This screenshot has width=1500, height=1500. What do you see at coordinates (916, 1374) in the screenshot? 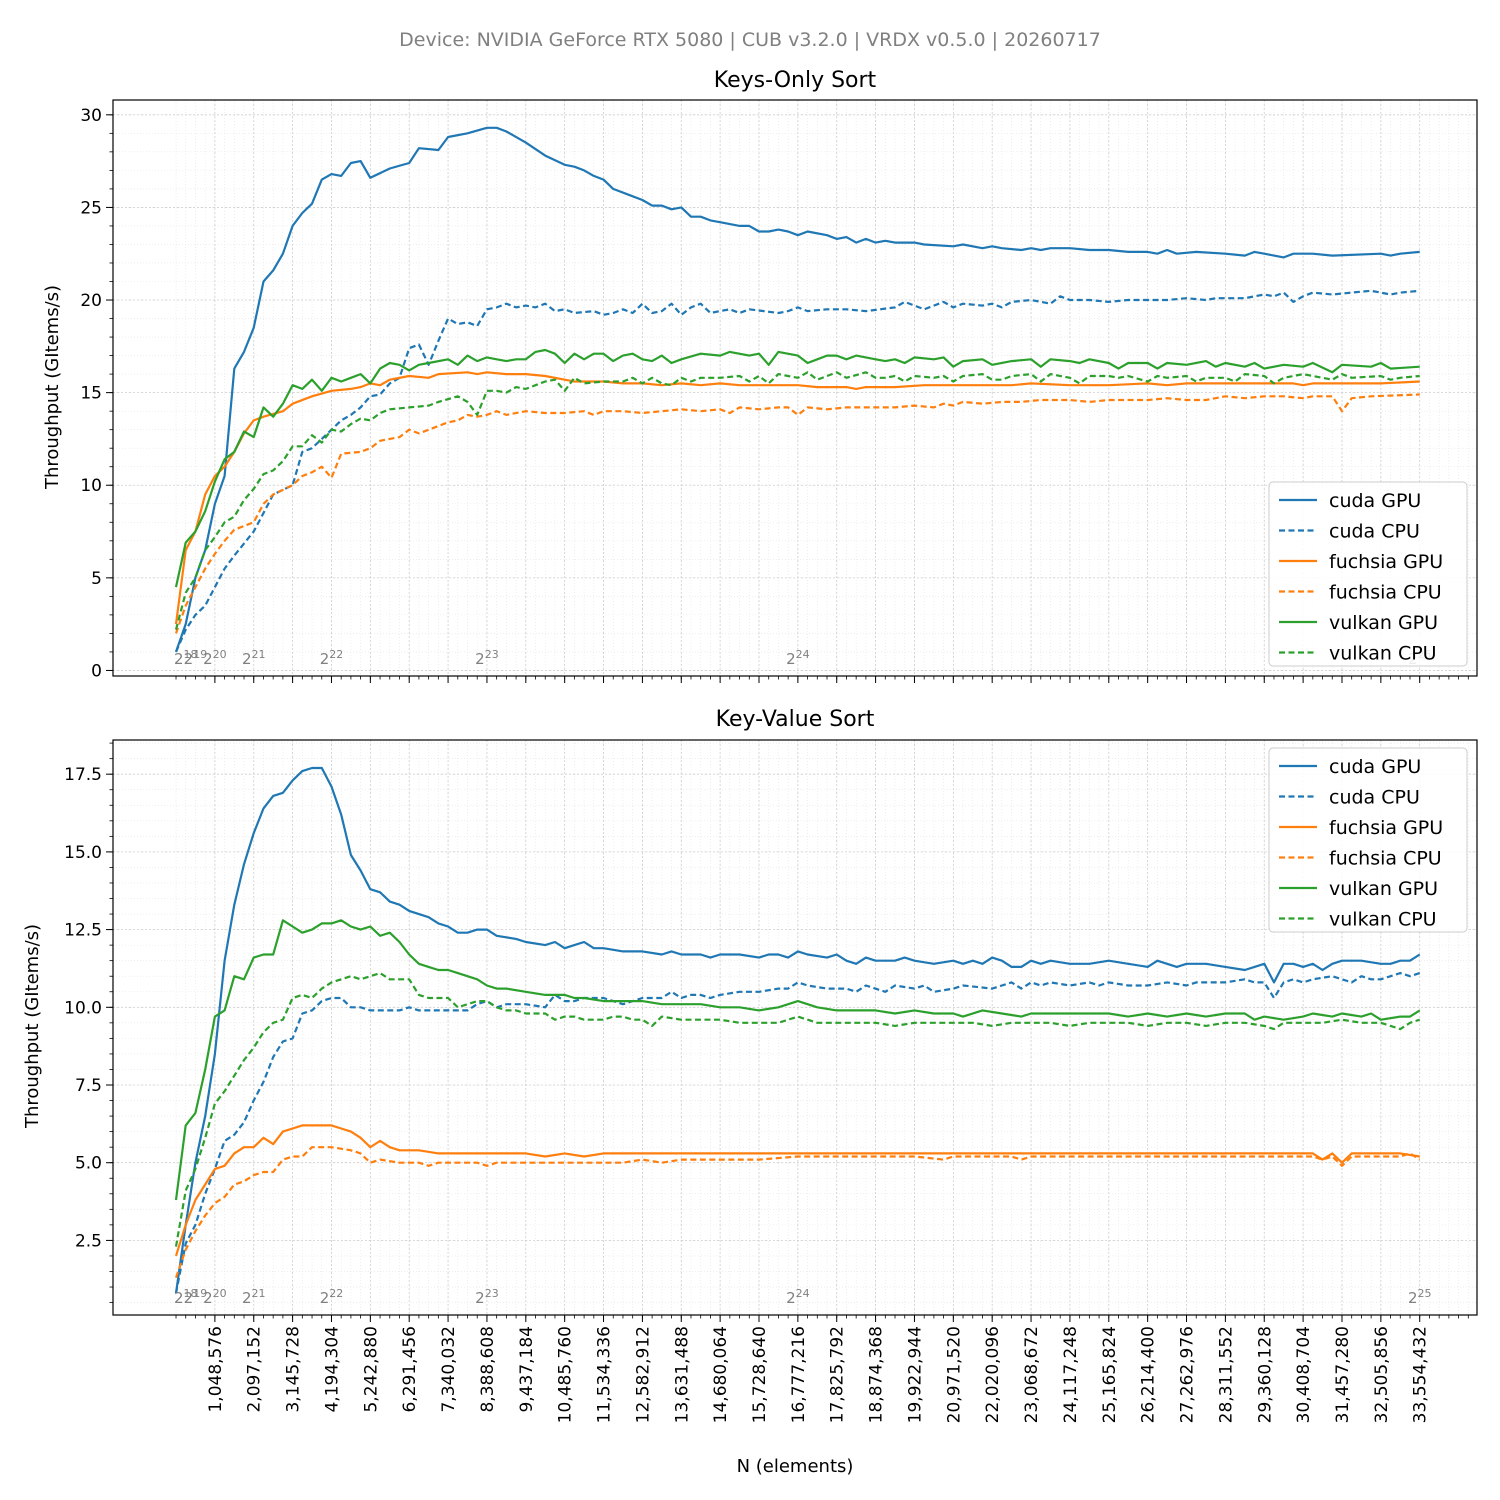
I see `key-value-x-tick-label: 19,922,944` at bounding box center [916, 1374].